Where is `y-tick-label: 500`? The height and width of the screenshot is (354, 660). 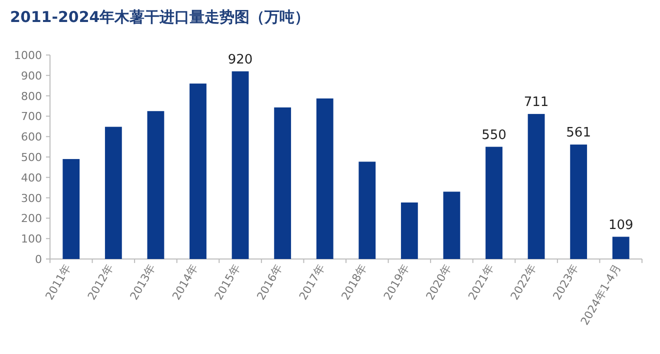
y-tick-label: 500 is located at coordinates (31, 157).